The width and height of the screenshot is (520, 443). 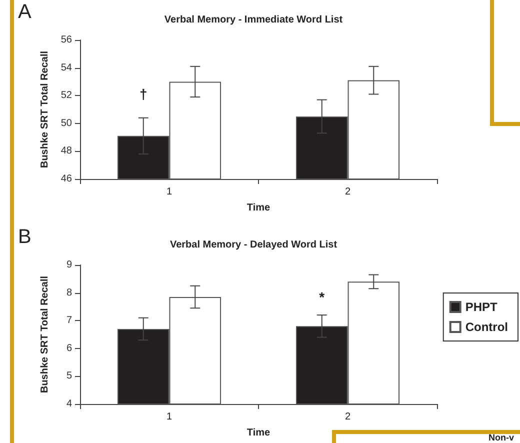 I want to click on y-tick-label: 5, so click(x=69, y=376).